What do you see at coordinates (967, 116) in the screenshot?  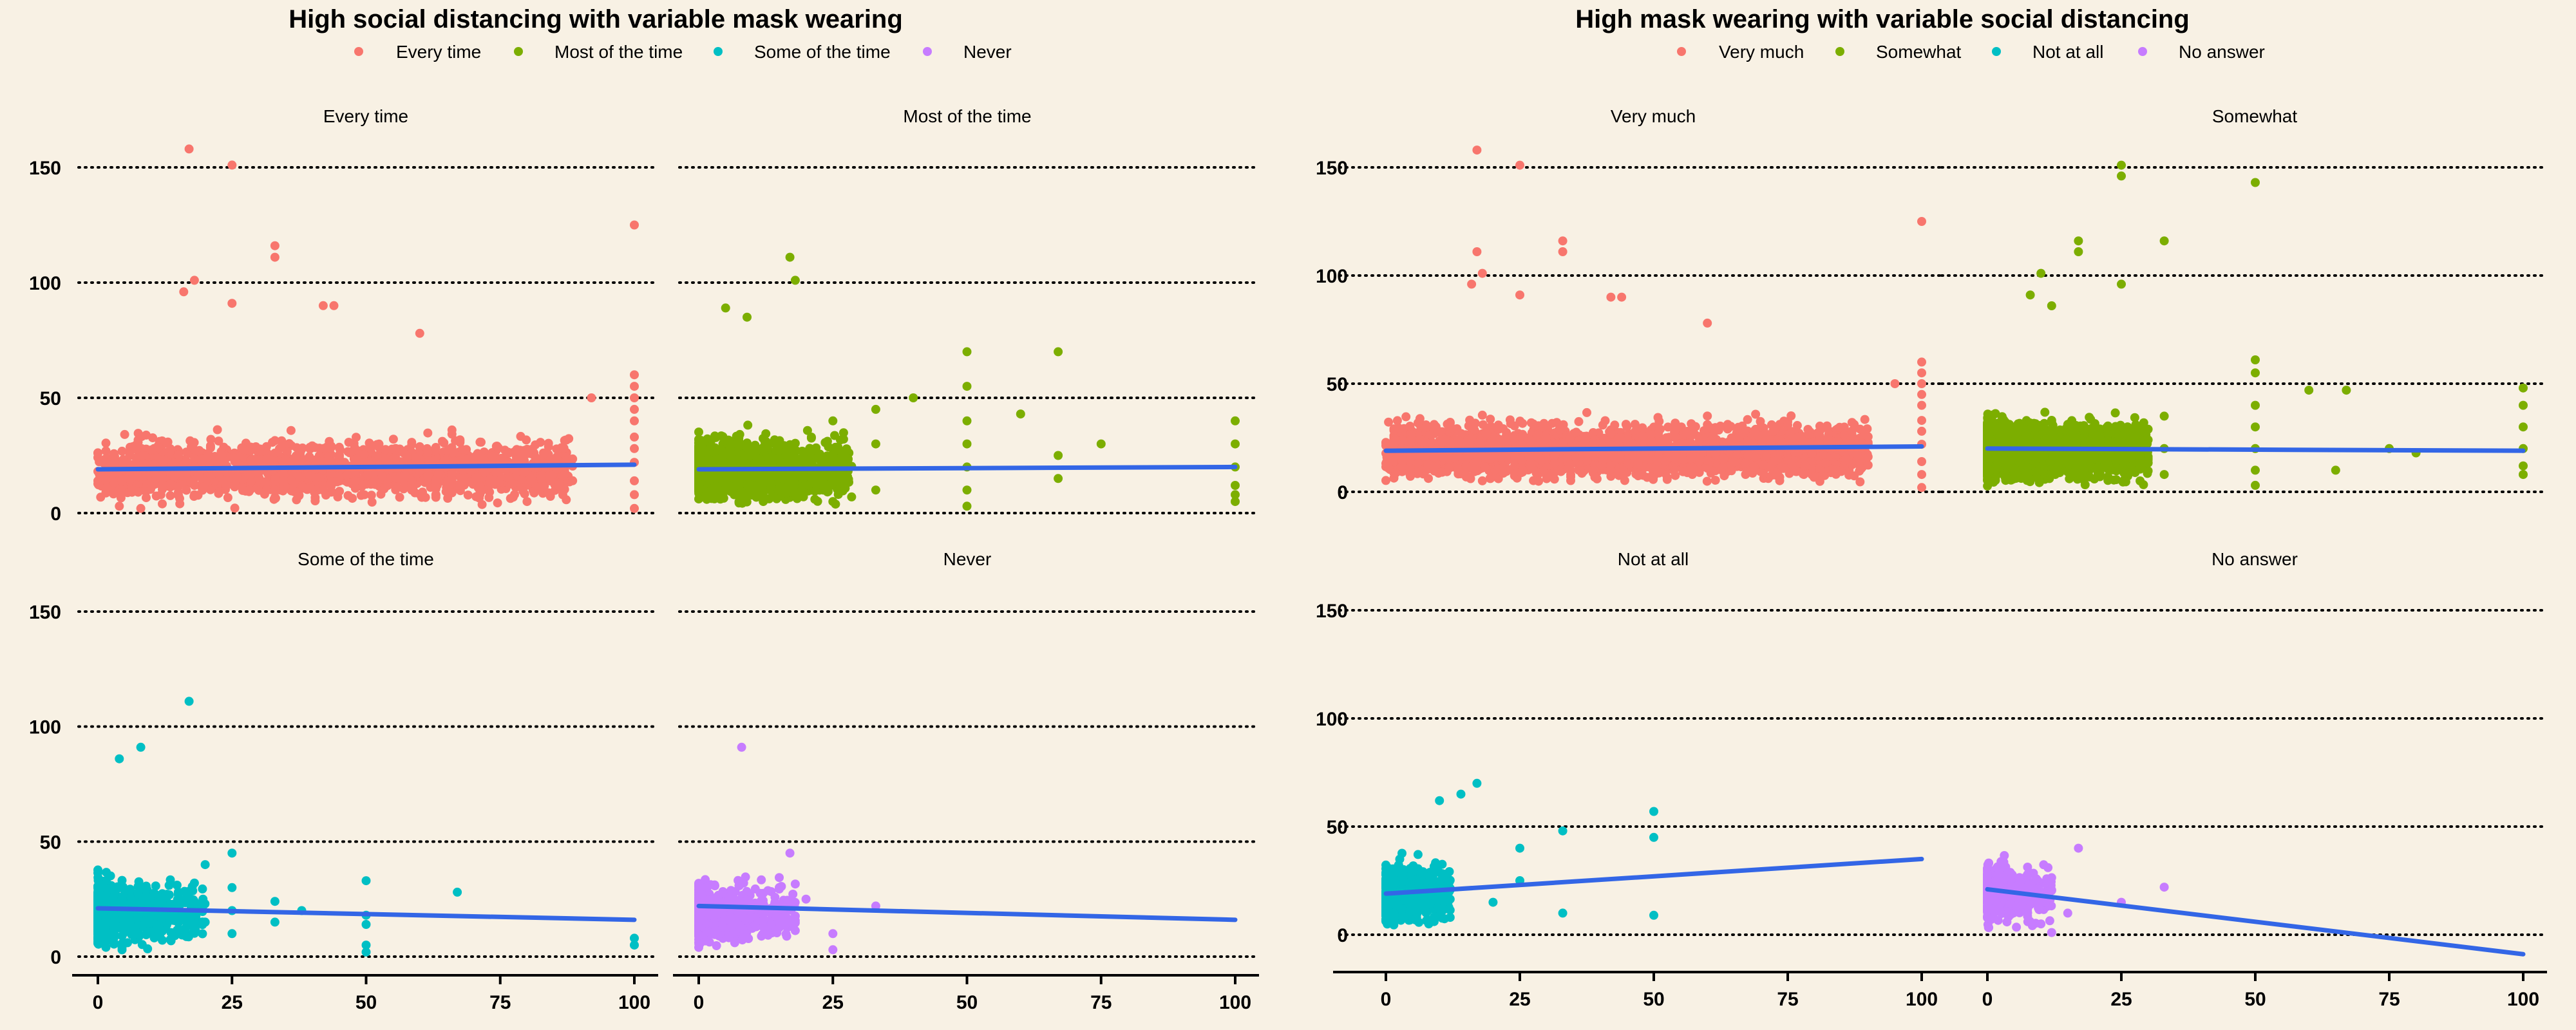 I see `panel-label-most-of-the-time: Most of the time` at bounding box center [967, 116].